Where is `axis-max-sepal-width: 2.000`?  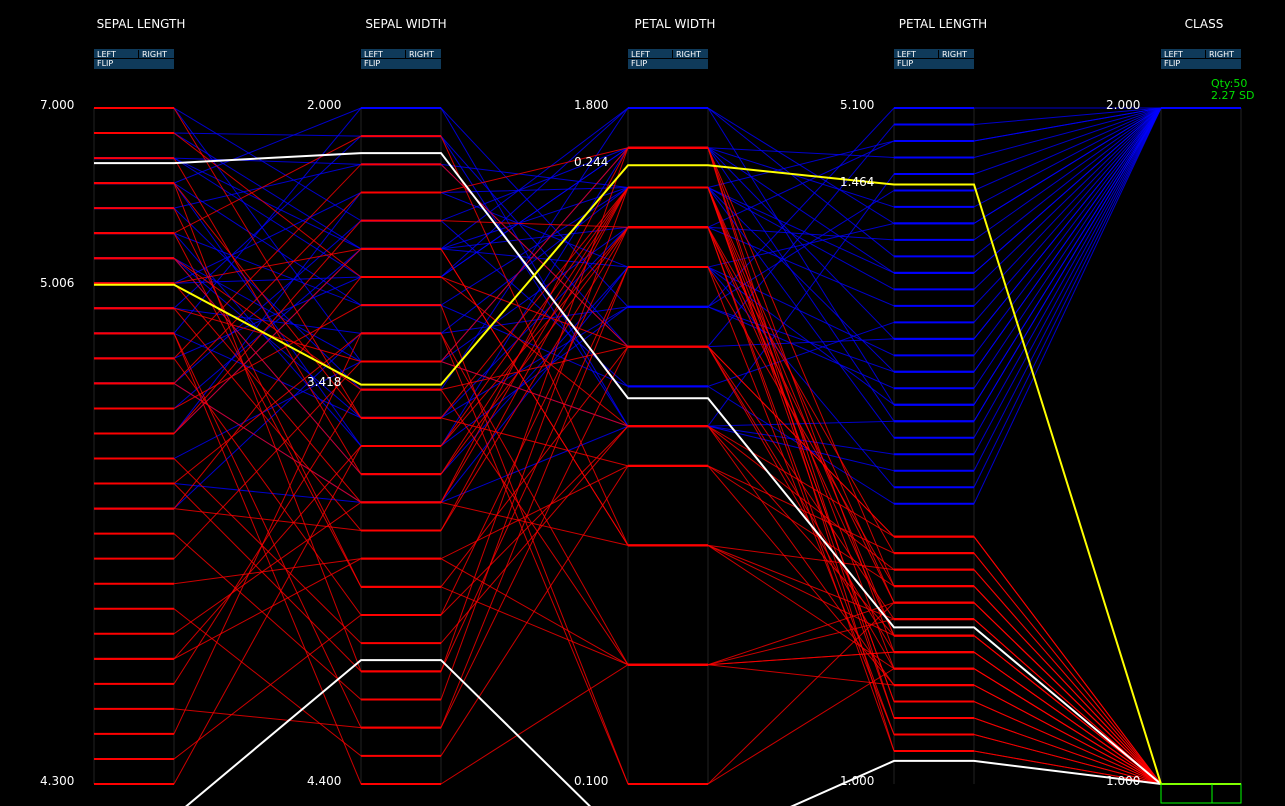 axis-max-sepal-width: 2.000 is located at coordinates (324, 105).